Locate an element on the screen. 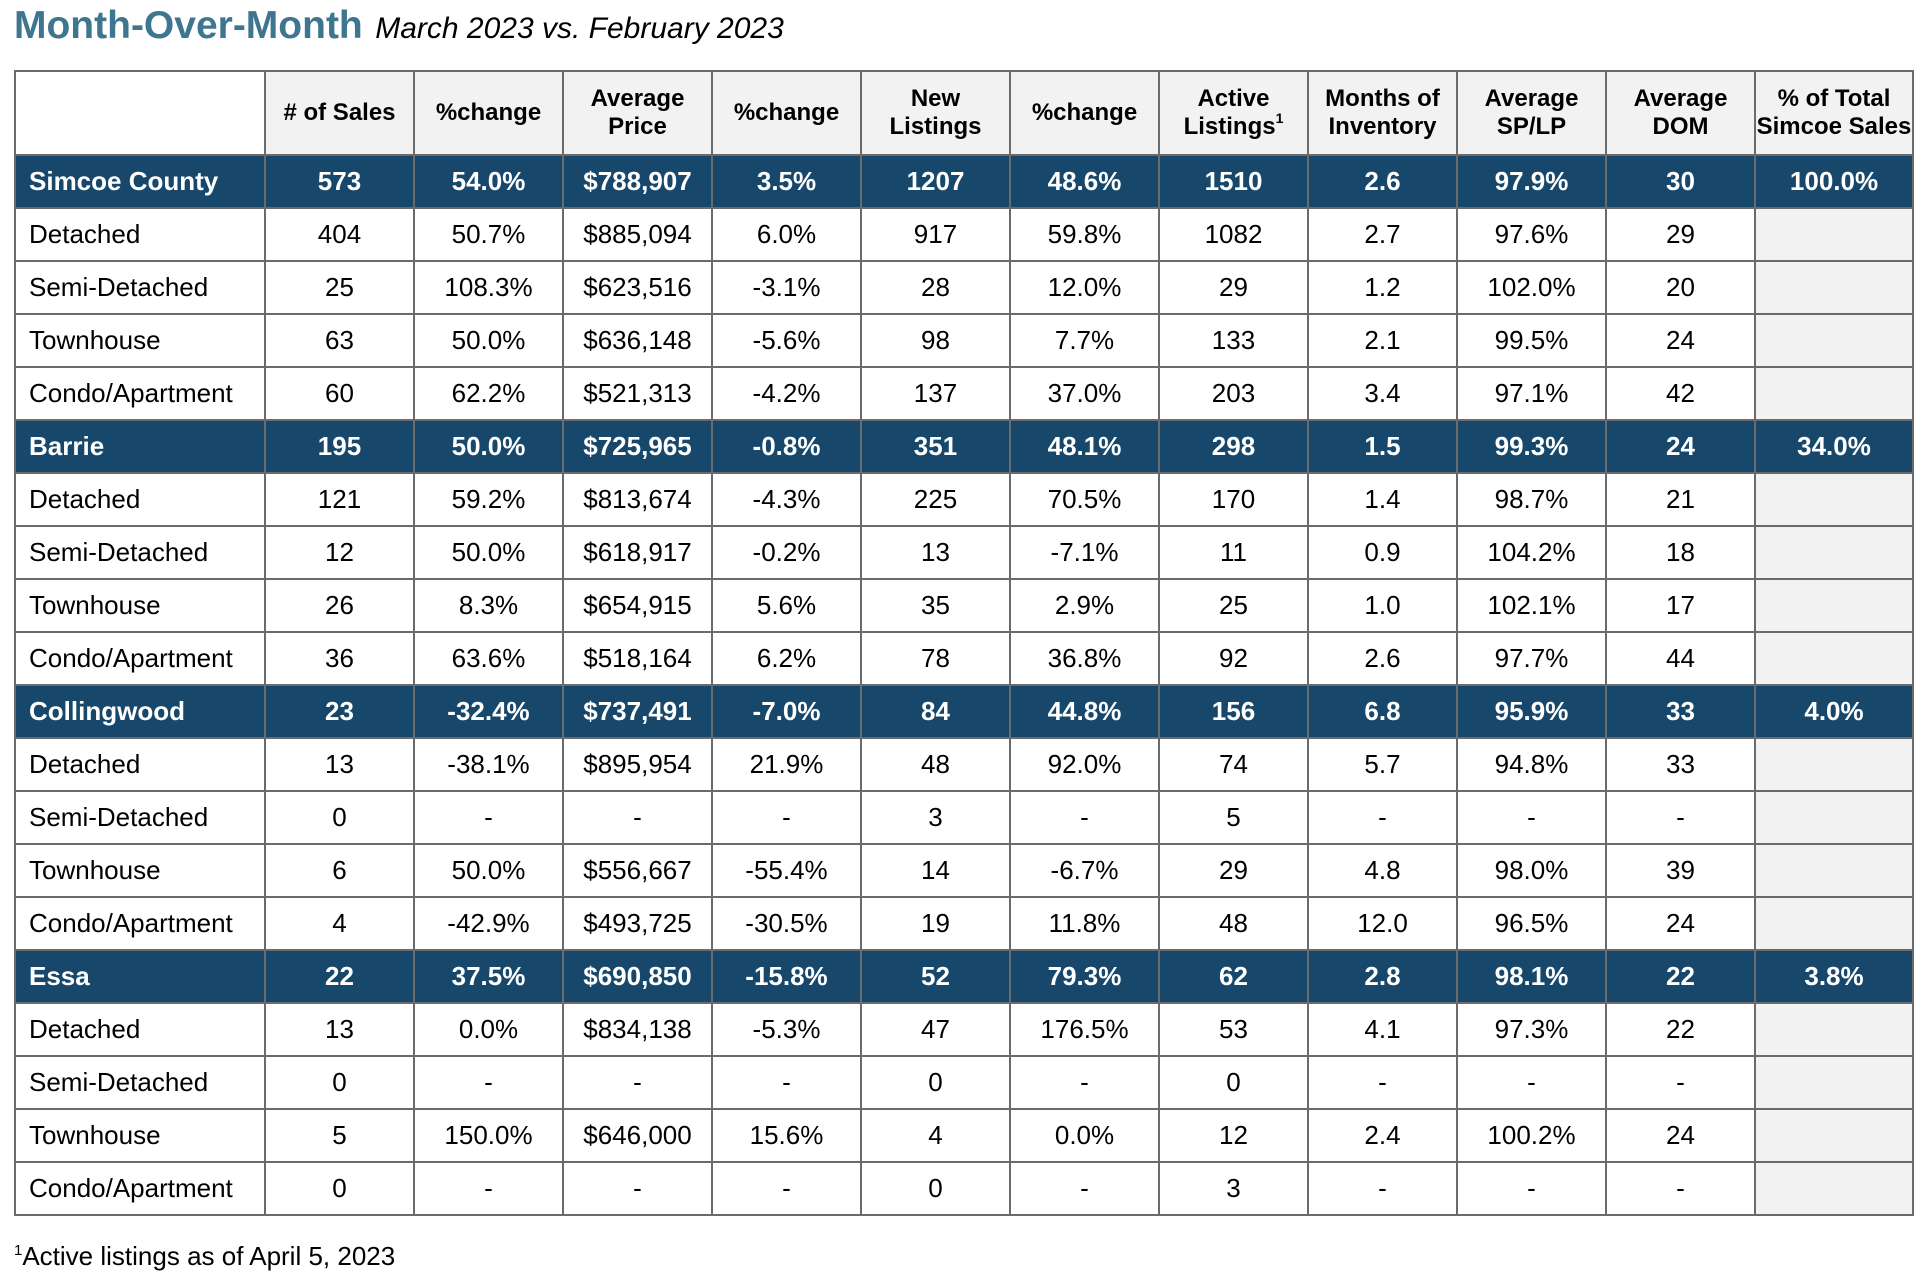  table-cell: 74 is located at coordinates (1233, 764).